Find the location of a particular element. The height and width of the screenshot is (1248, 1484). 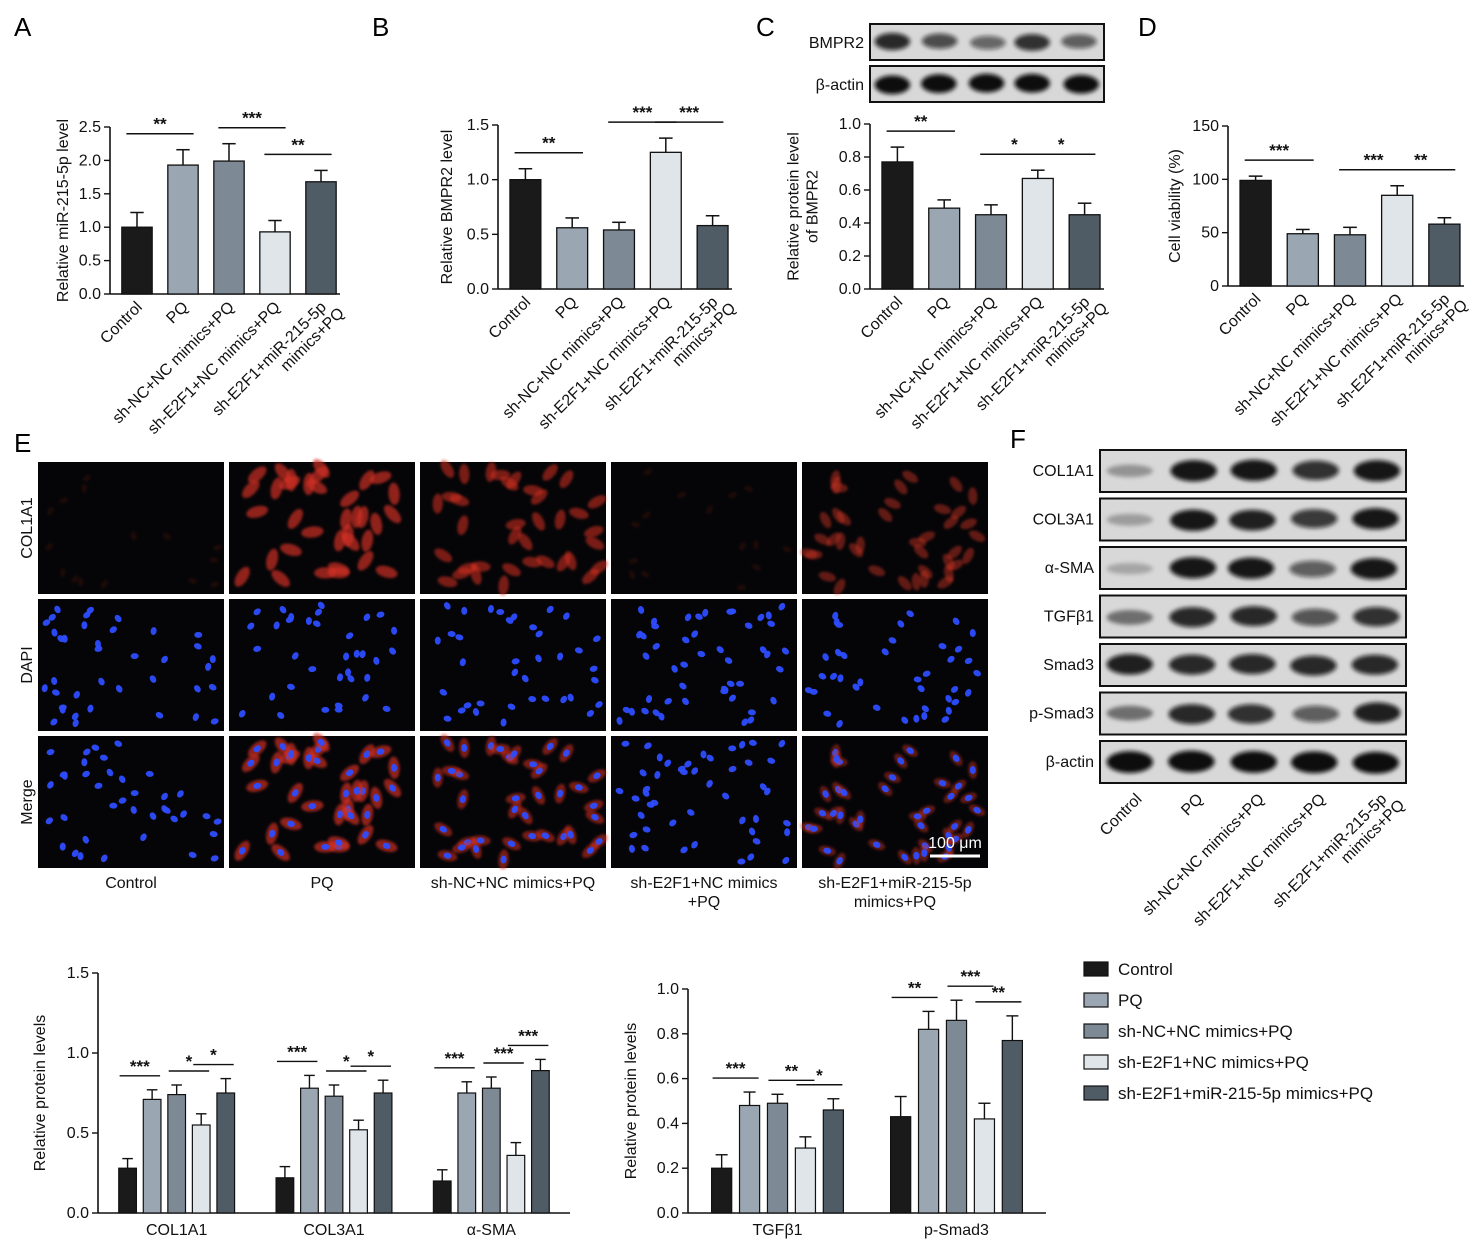

panel-label-a: A is located at coordinates (23, 27).